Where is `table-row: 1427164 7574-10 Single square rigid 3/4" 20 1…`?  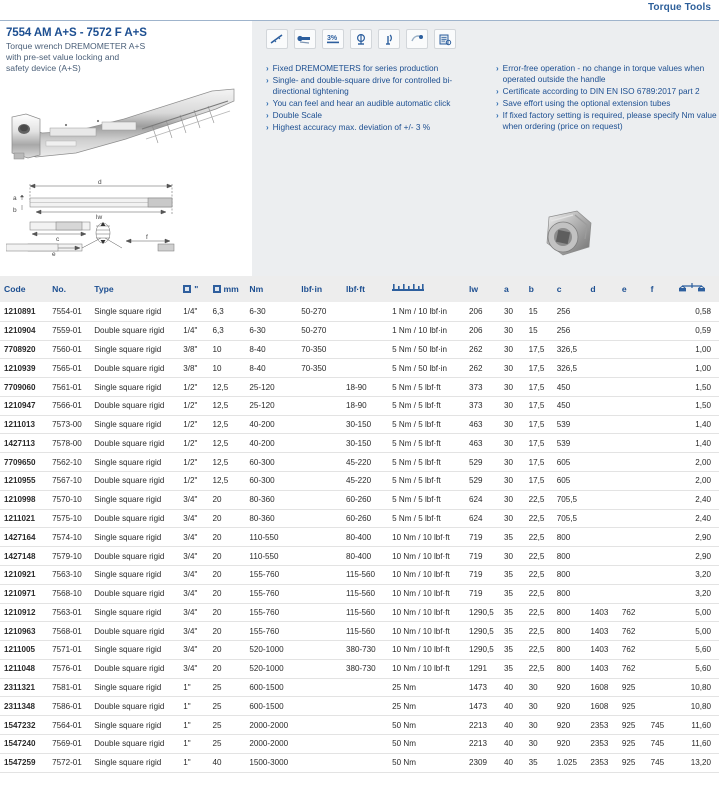
table-row: 1427164 7574-10 Single square rigid 3/4" 20 1… is located at coordinates (359, 537).